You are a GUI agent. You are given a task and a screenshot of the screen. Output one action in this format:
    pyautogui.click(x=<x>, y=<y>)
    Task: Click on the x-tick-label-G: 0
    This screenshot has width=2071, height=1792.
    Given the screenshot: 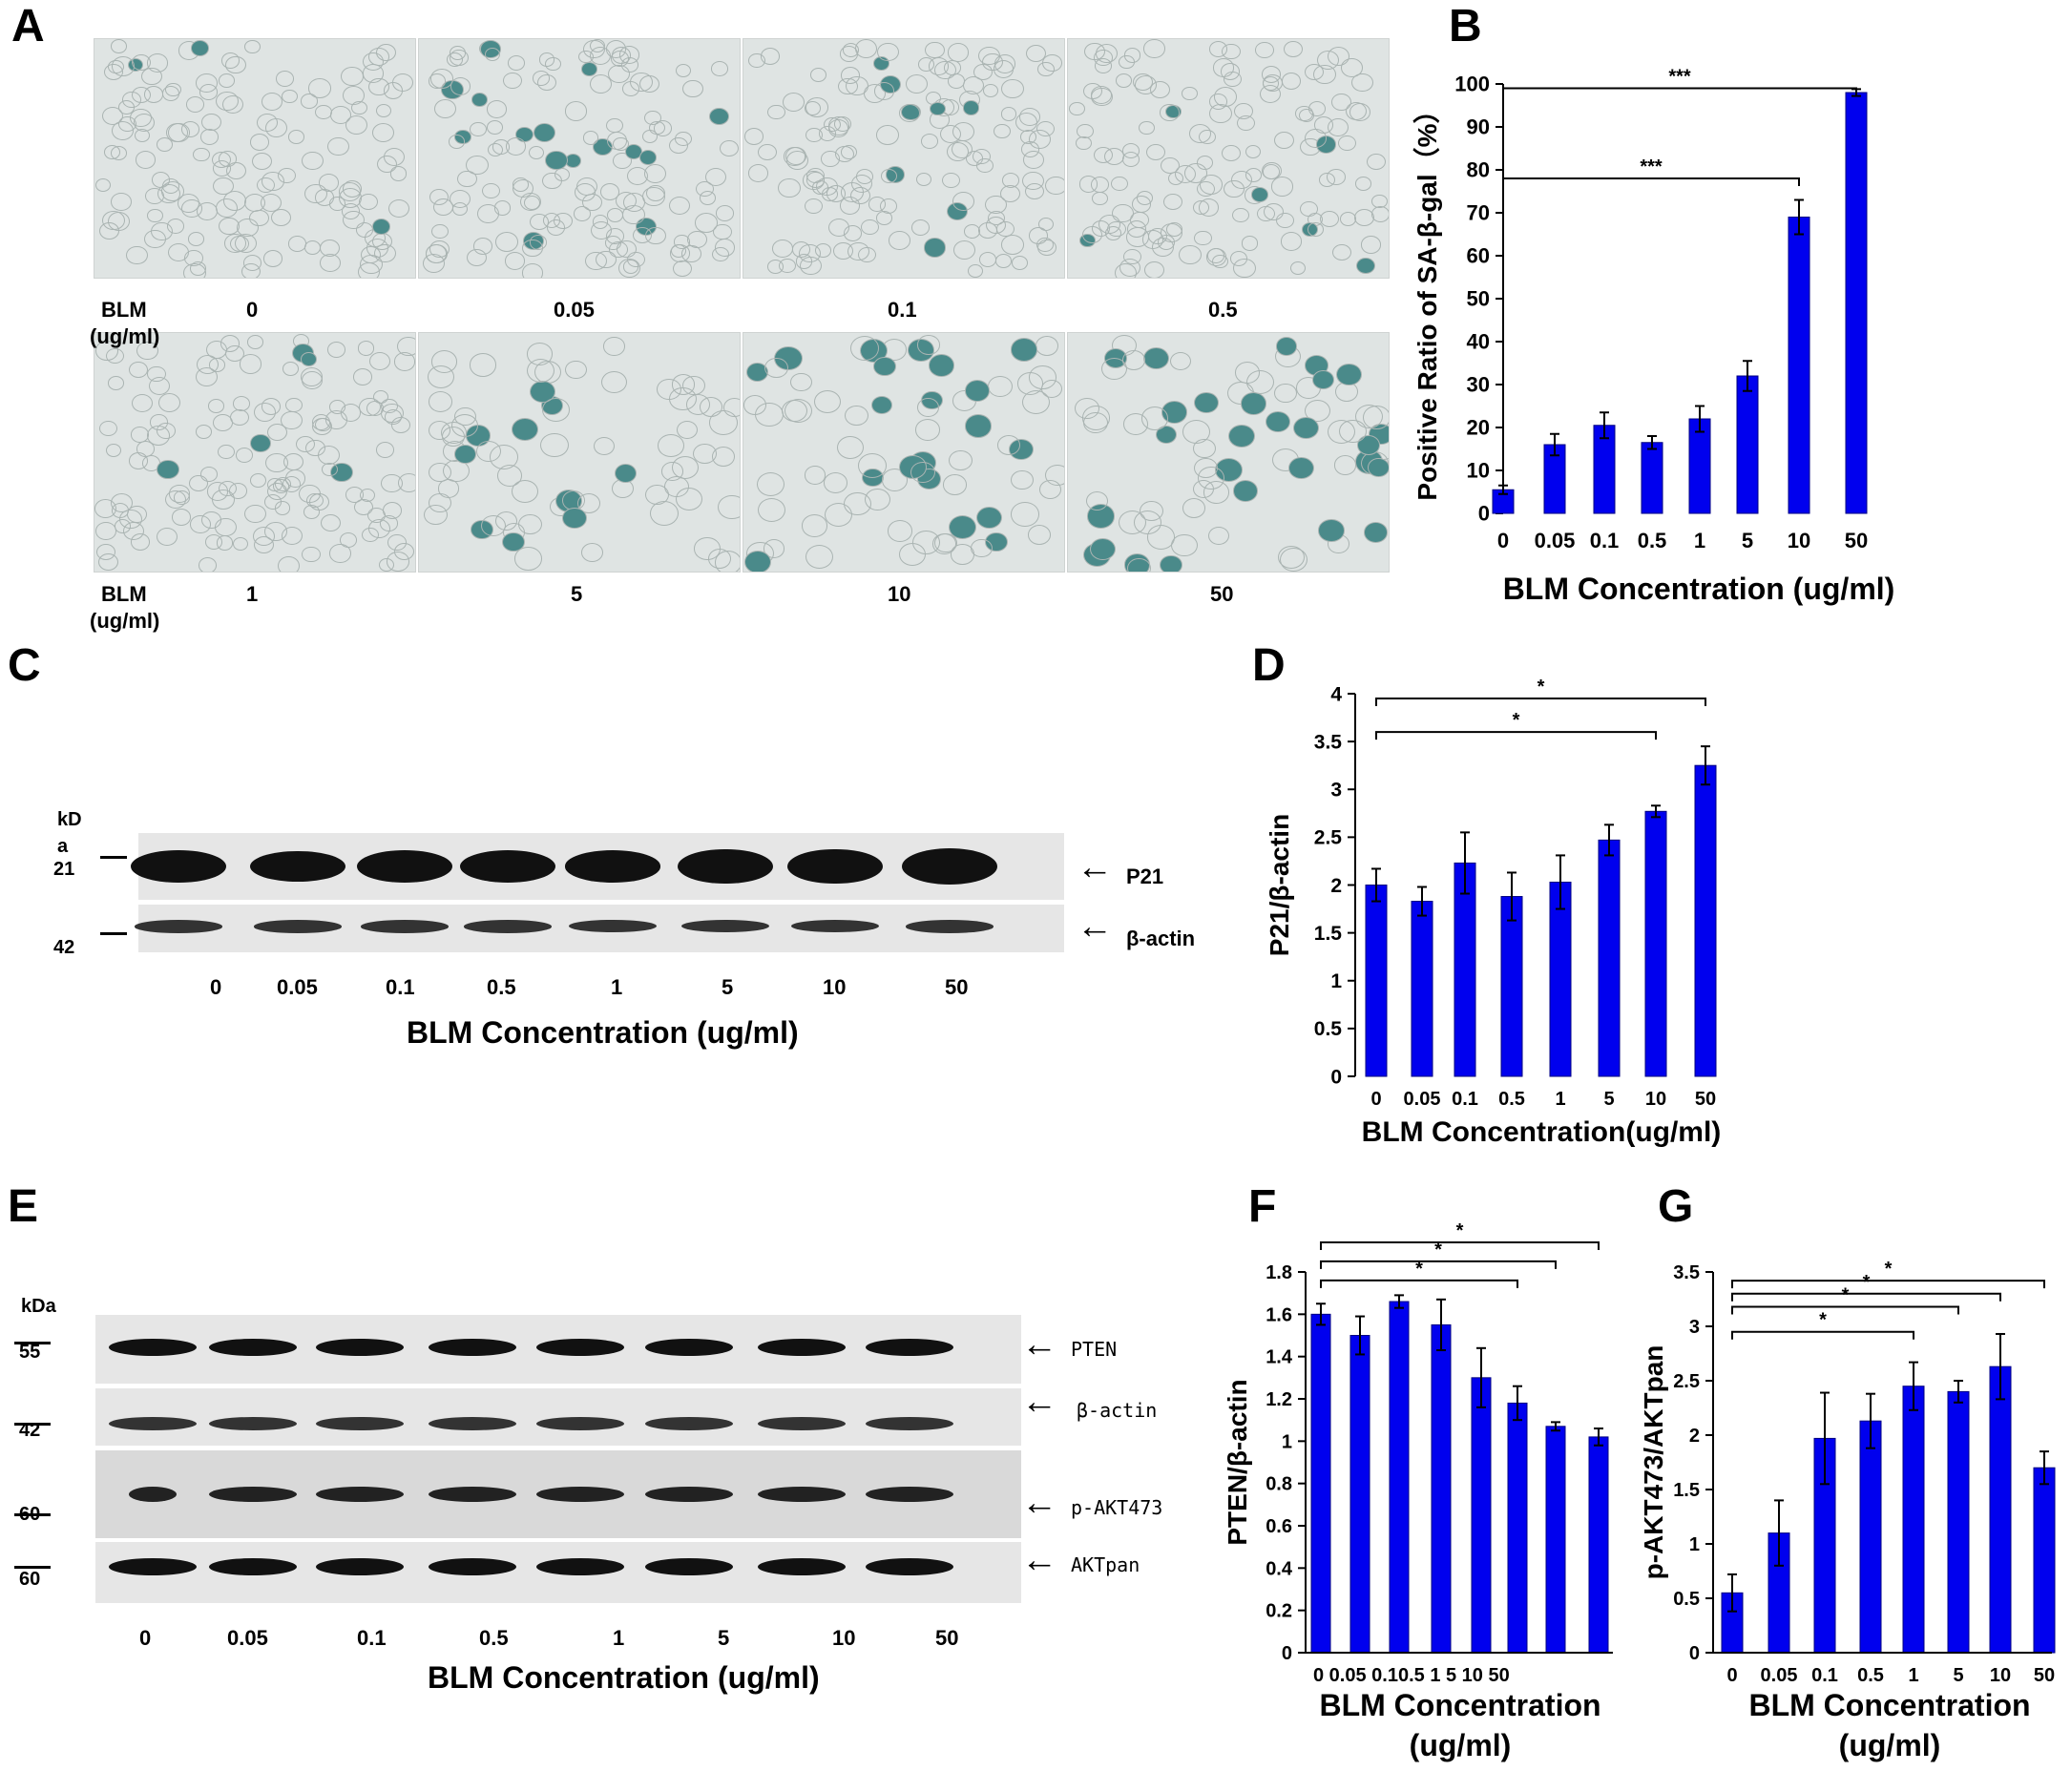 What is the action you would take?
    pyautogui.click(x=1732, y=1675)
    